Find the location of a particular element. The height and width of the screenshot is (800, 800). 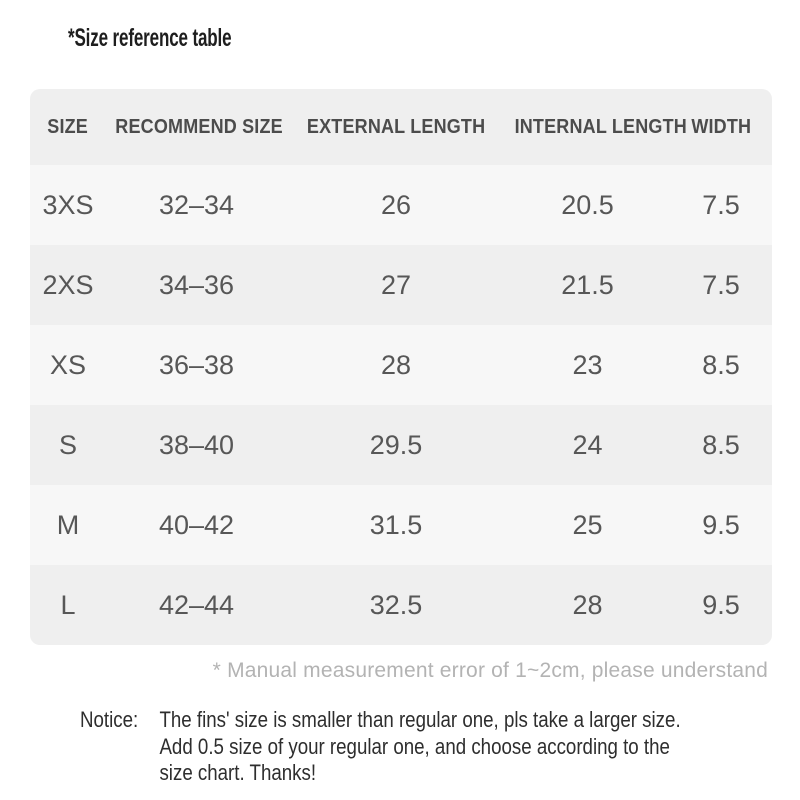

column-header-internal-length: INTERNAL LENGTH is located at coordinates (596, 127).